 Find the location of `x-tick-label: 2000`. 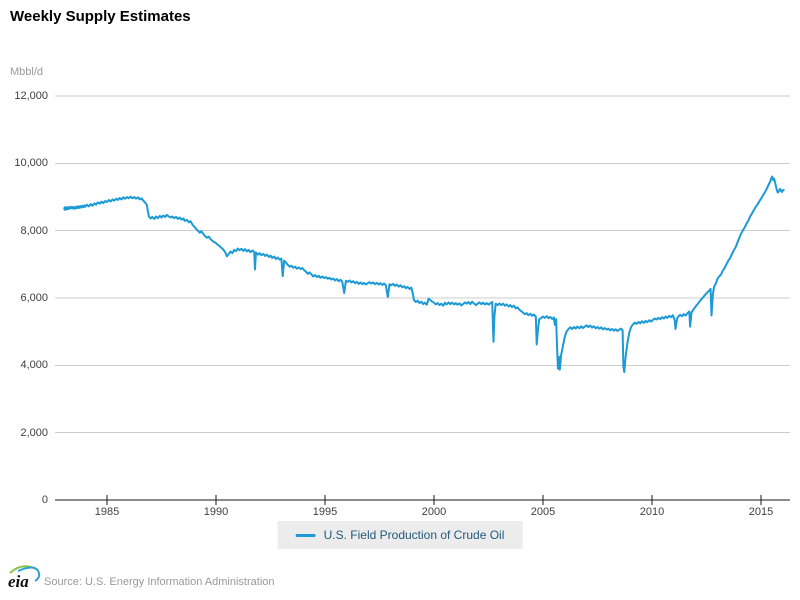

x-tick-label: 2000 is located at coordinates (434, 512).